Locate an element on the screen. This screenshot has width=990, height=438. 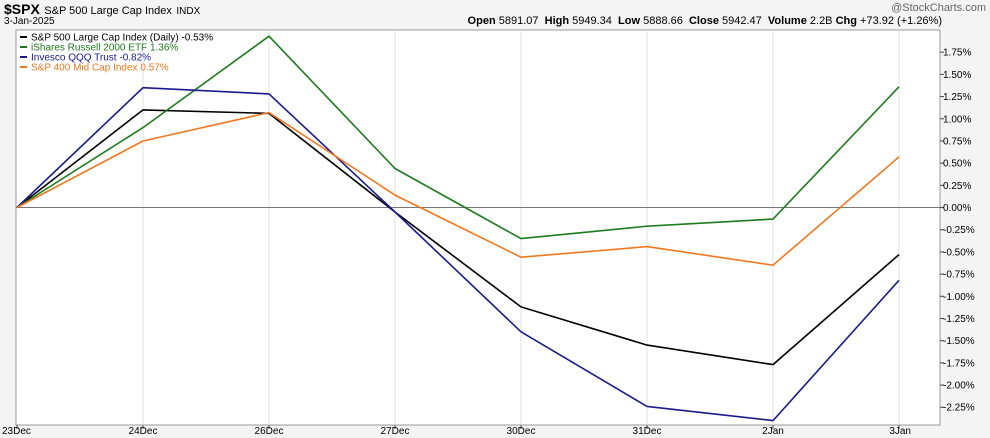
low-label: Low is located at coordinates (629, 21).